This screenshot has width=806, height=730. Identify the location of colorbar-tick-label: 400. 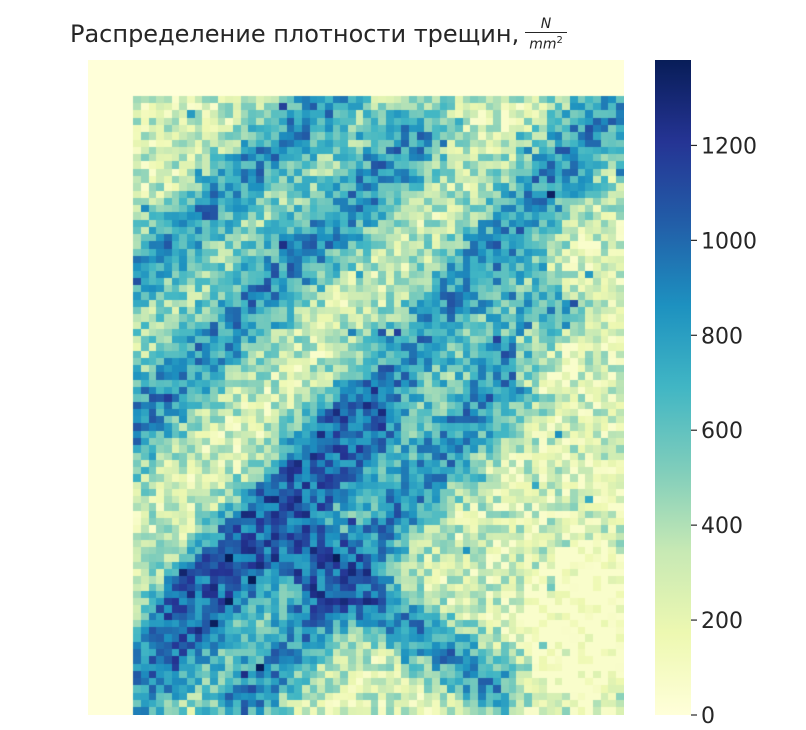
(722, 526).